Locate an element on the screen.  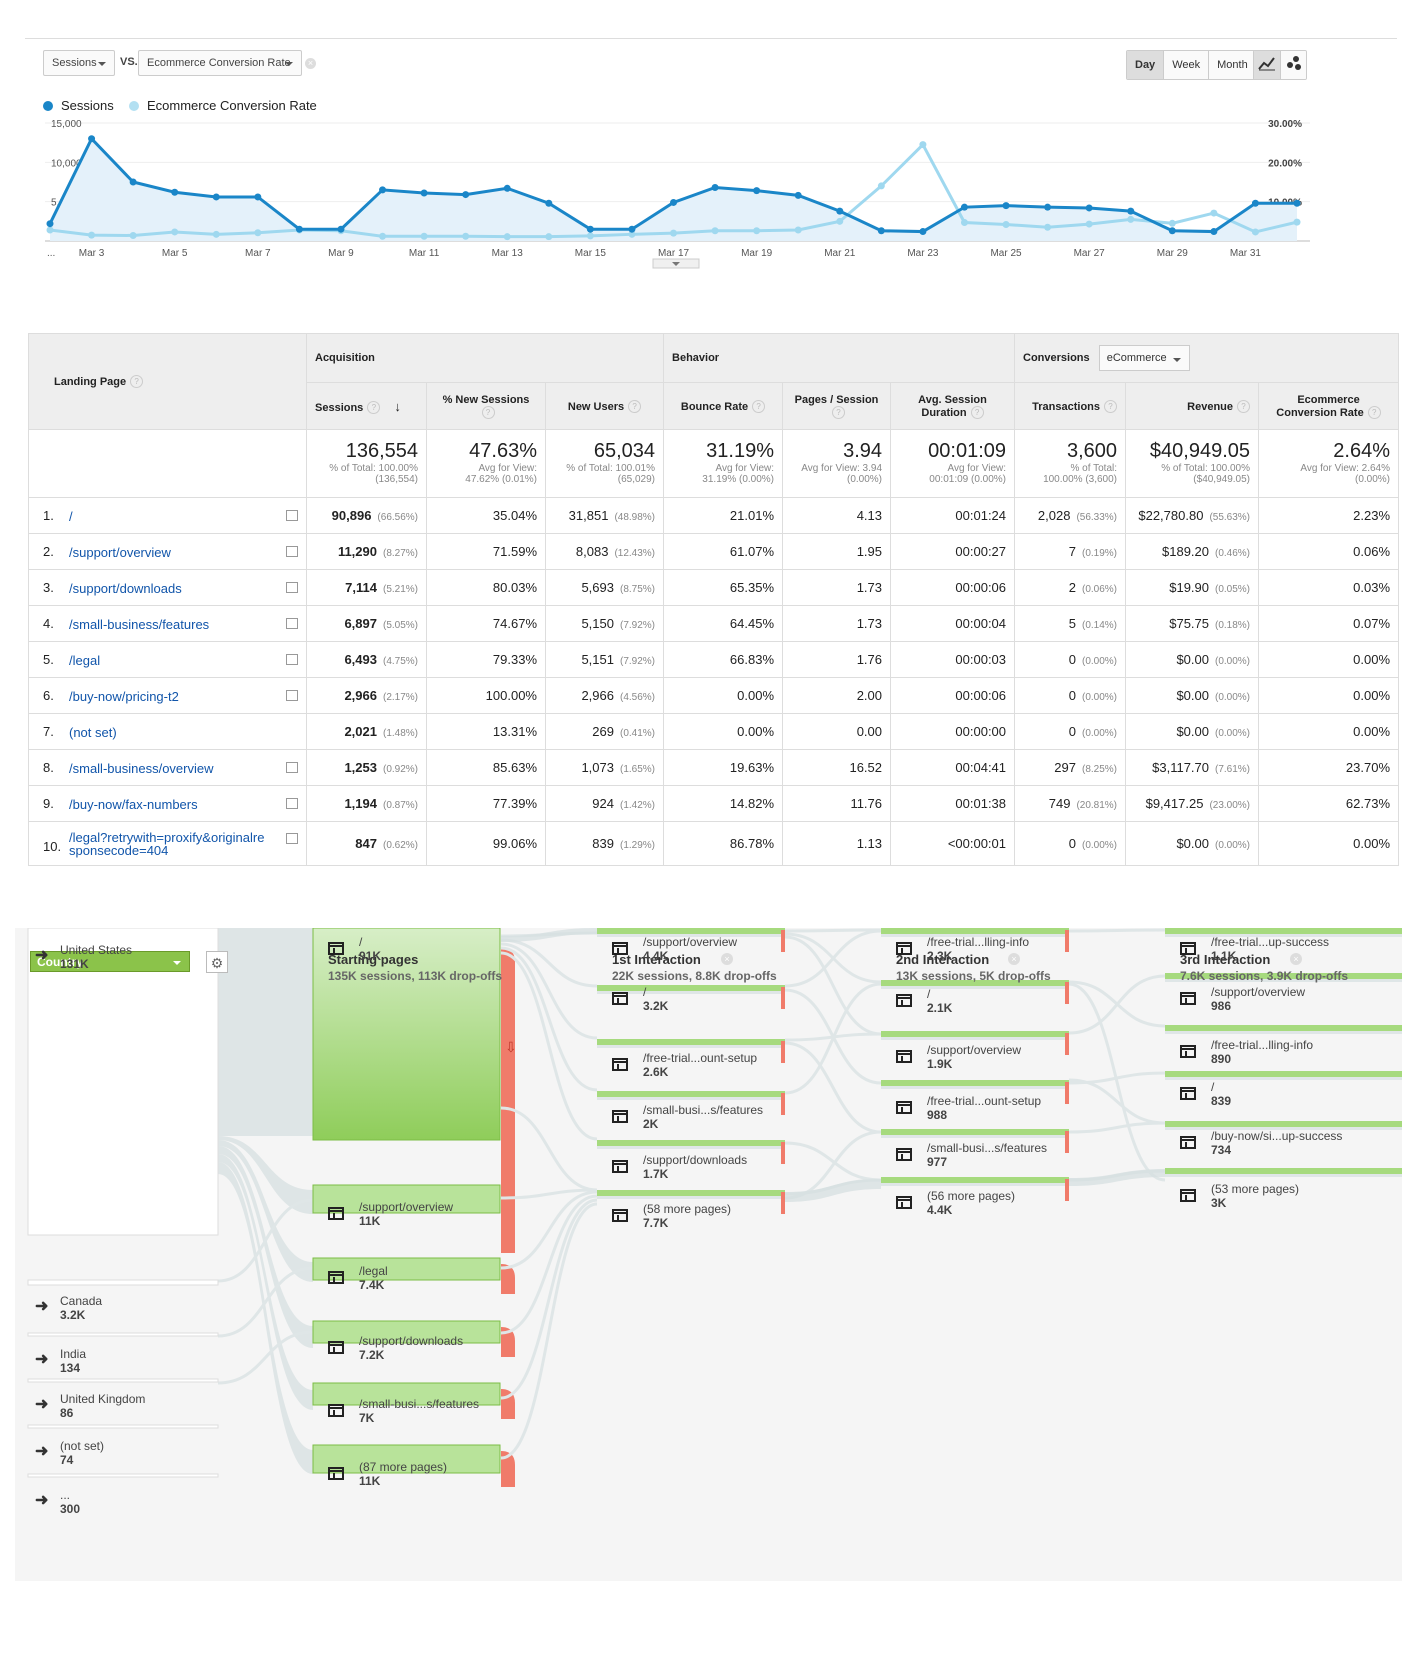
page-node-label: /support/overview 4.4K is located at coordinates (674, 949).